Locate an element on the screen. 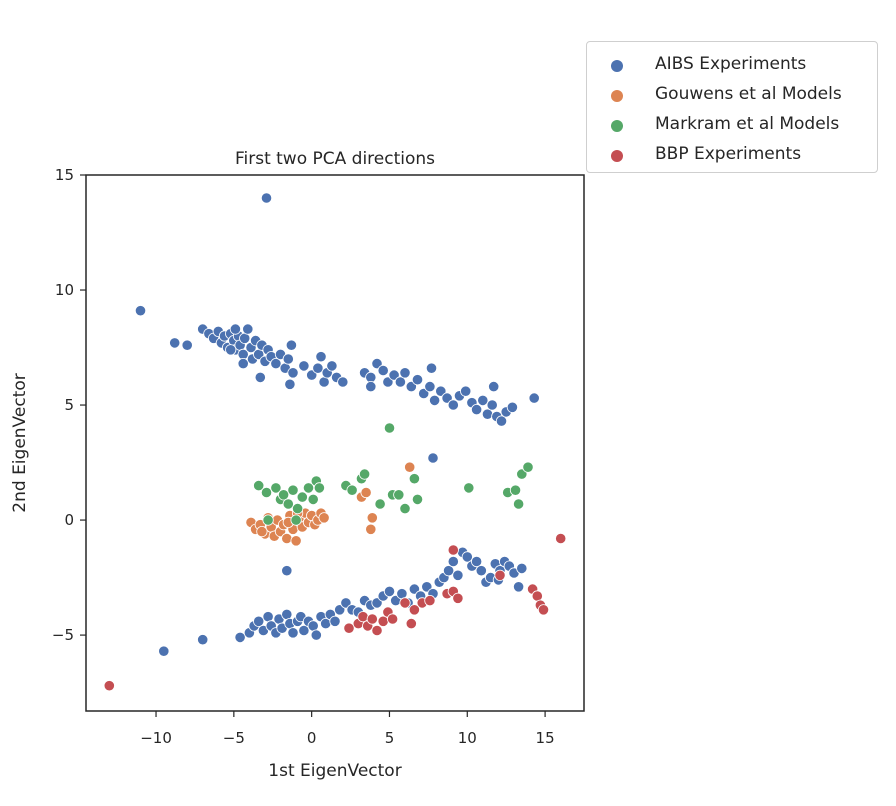 The width and height of the screenshot is (896, 806). x-tick-label: 5 is located at coordinates (390, 738).